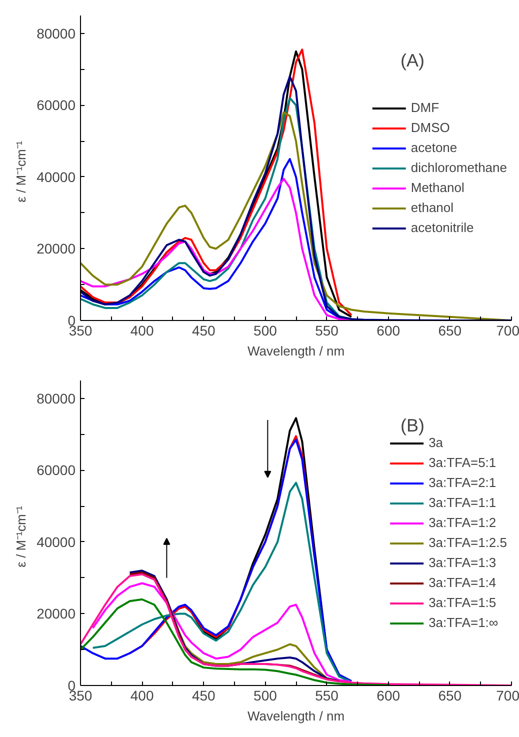 The image size is (519, 737). I want to click on legend-label: 3a:TFA=1:4, so click(462, 582).